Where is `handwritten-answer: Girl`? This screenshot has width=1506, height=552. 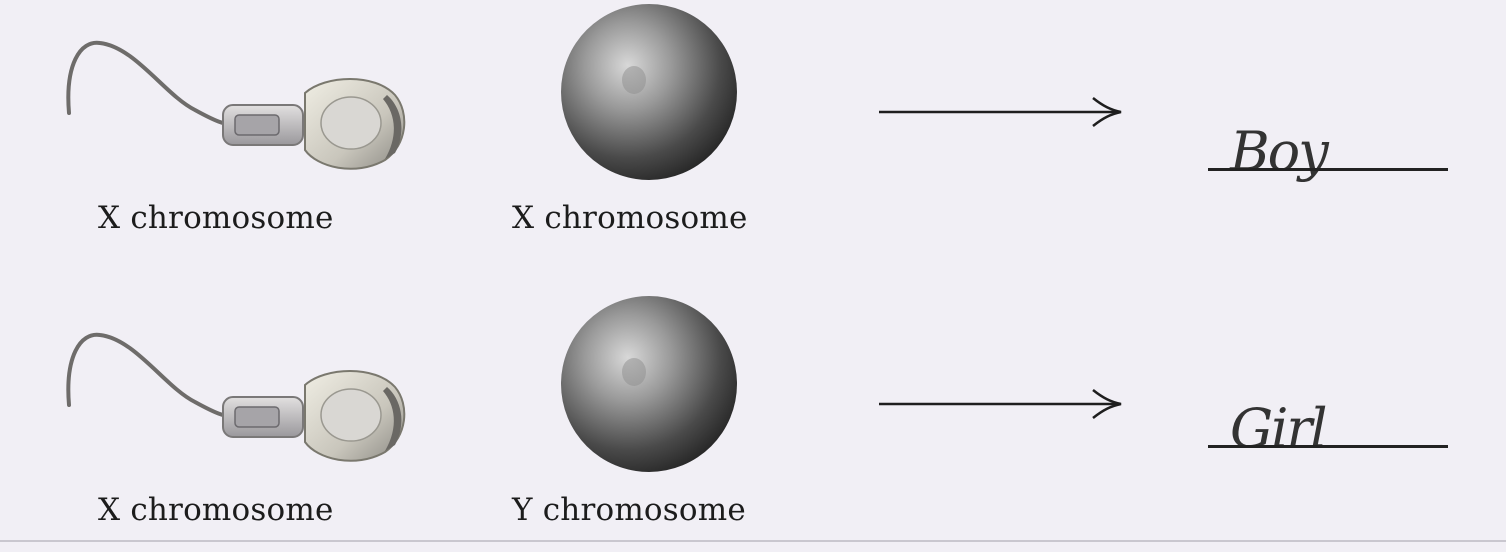
handwritten-answer: Girl is located at coordinates (1278, 428).